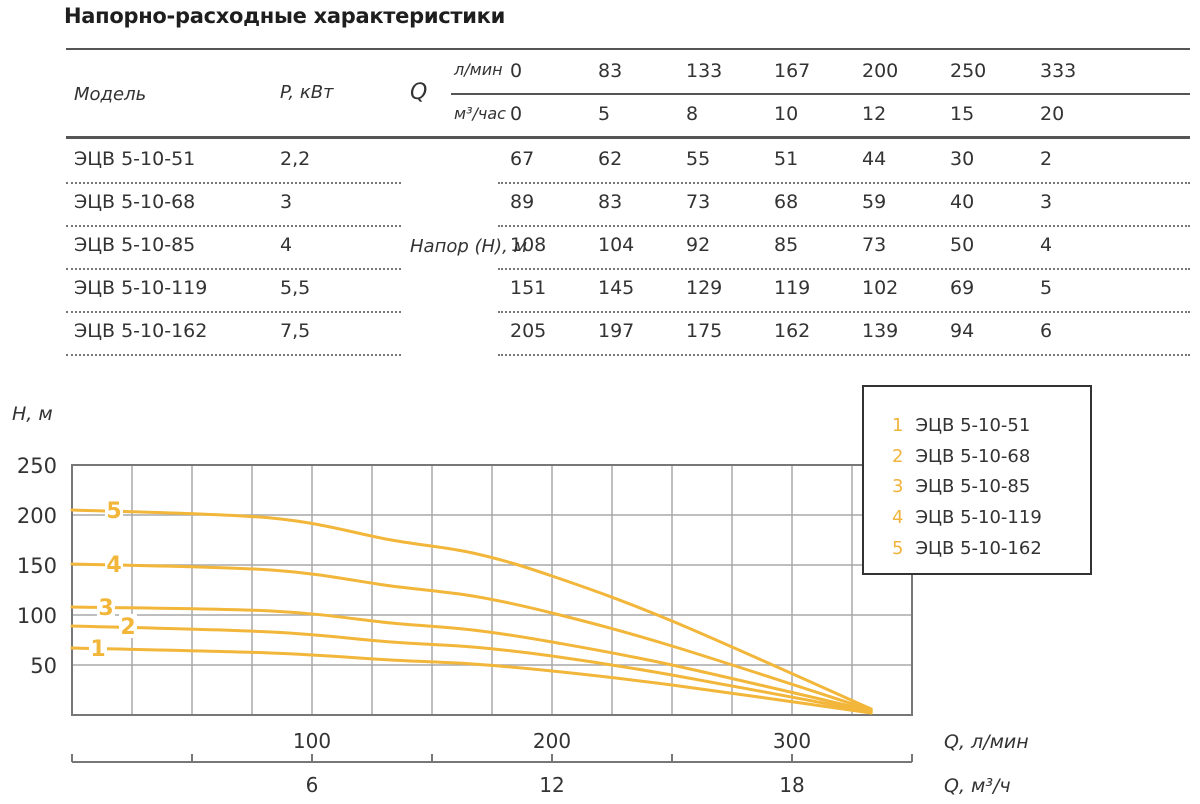  What do you see at coordinates (43, 666) in the screenshot?
I see `y-tick-label: 50` at bounding box center [43, 666].